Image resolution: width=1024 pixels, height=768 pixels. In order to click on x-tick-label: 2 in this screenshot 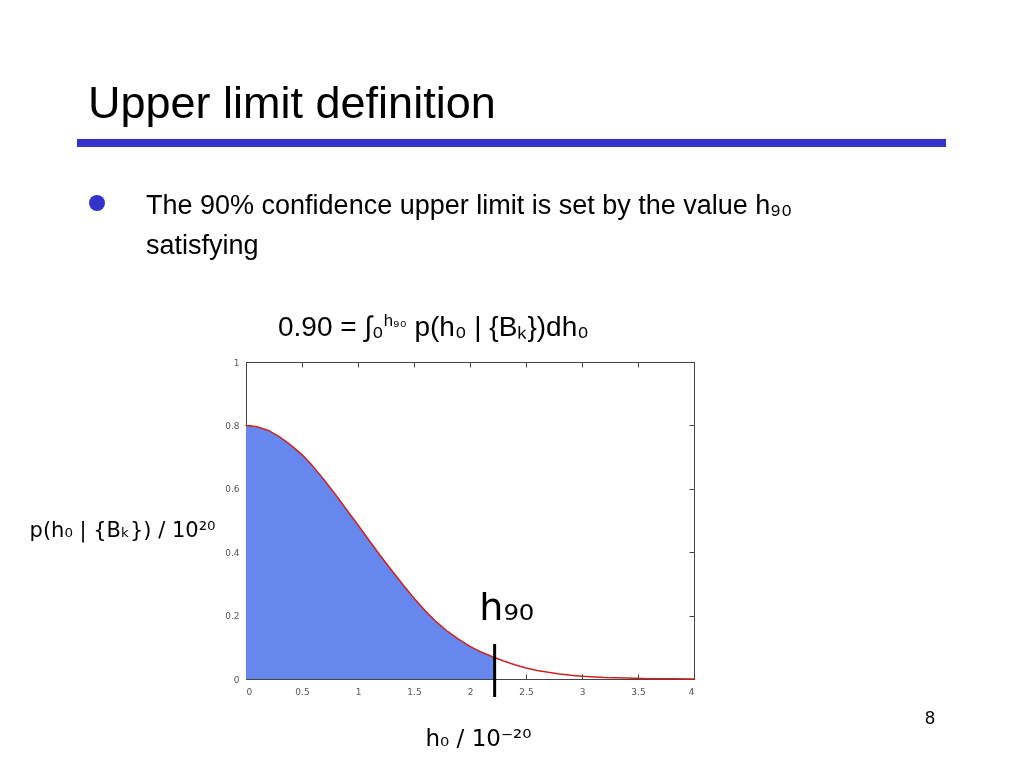, I will do `click(470, 691)`.